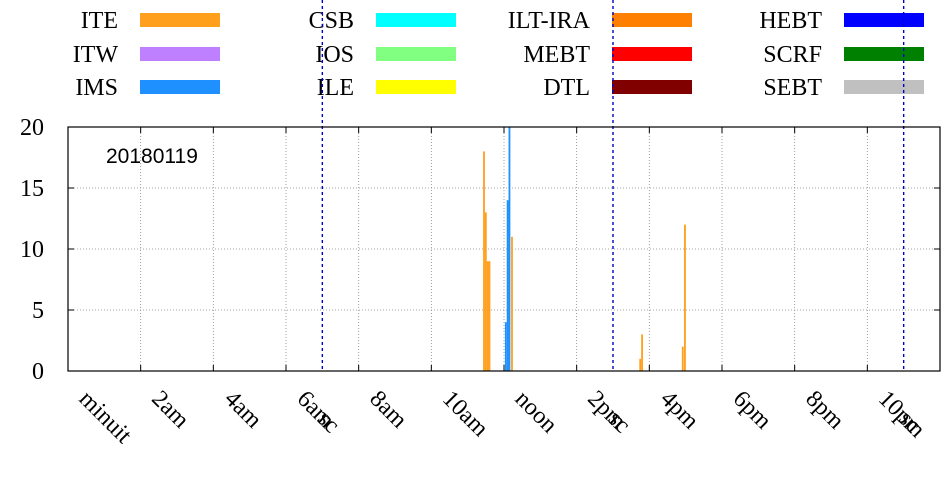 This screenshot has height=502, width=947. What do you see at coordinates (824, 410) in the screenshot?
I see `x-tick-label-8pm: 8pm` at bounding box center [824, 410].